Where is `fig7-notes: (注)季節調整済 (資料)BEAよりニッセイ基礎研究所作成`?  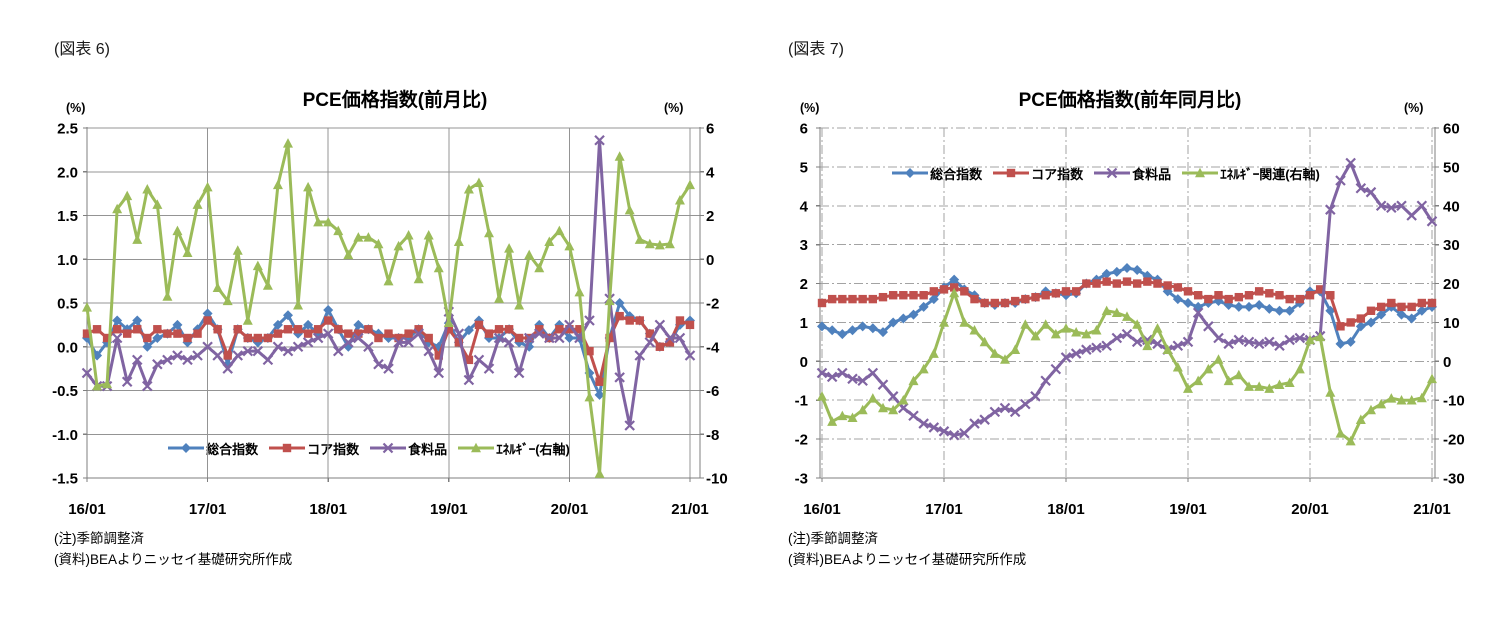 fig7-notes: (注)季節調整済 (資料)BEAよりニッセイ基礎研究所作成 is located at coordinates (907, 549).